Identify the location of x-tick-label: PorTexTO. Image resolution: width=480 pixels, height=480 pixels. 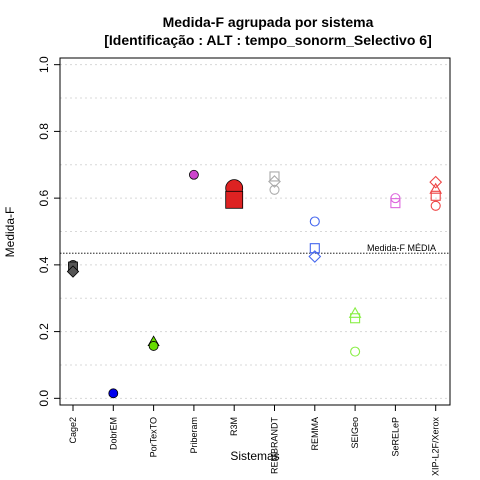
(154, 437).